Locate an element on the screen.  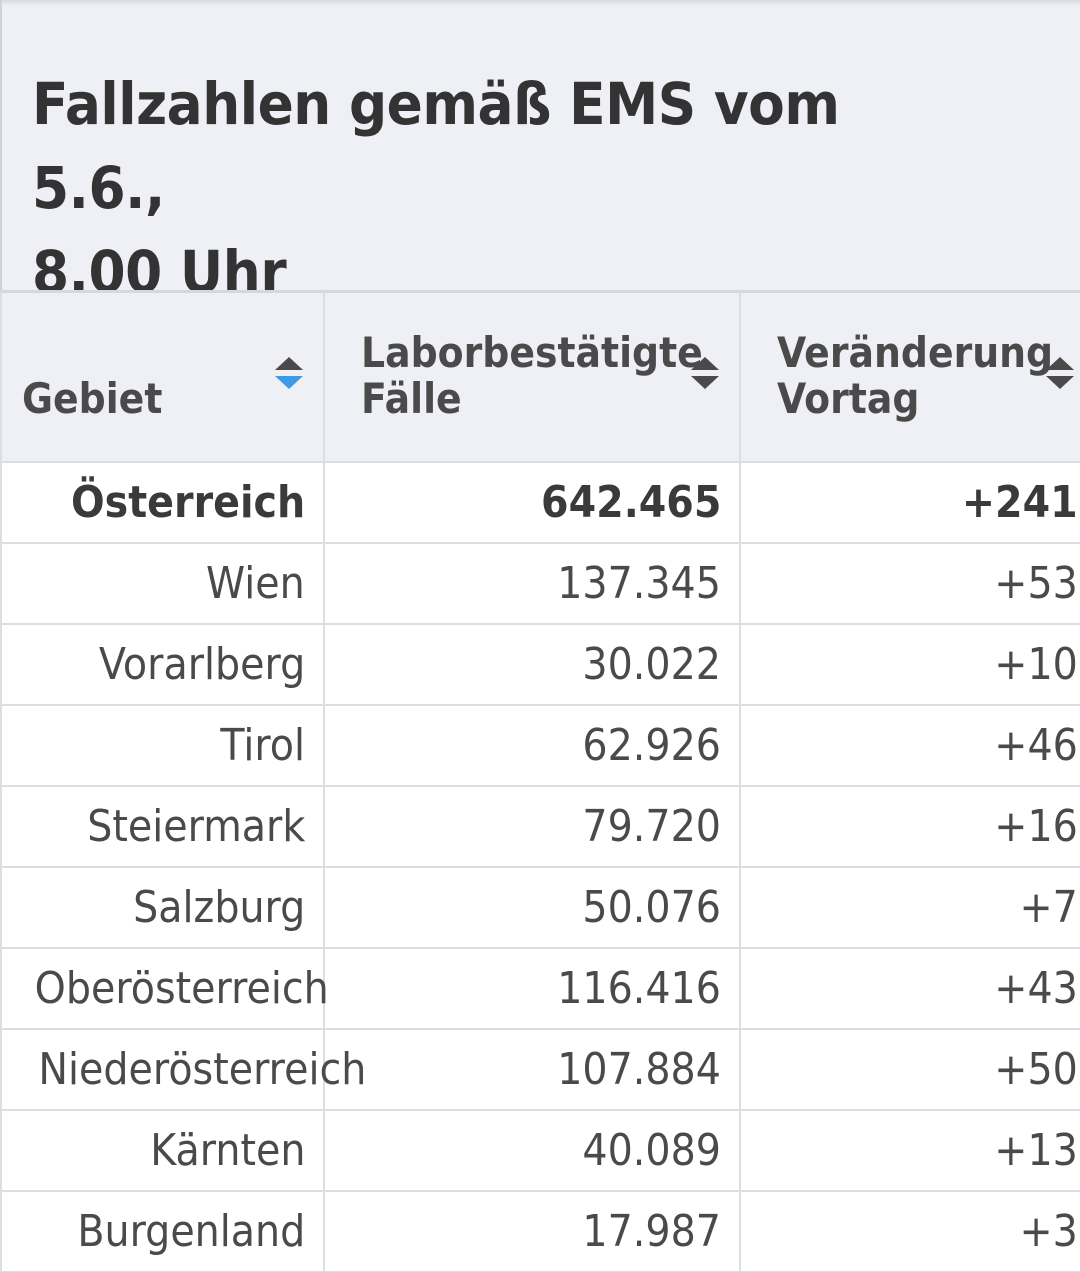
table-row: Kärnten 40.089 +13 is located at coordinates (540, 1150).